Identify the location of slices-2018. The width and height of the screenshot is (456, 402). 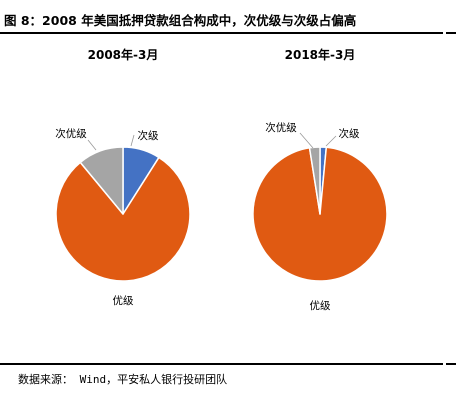
(320, 214).